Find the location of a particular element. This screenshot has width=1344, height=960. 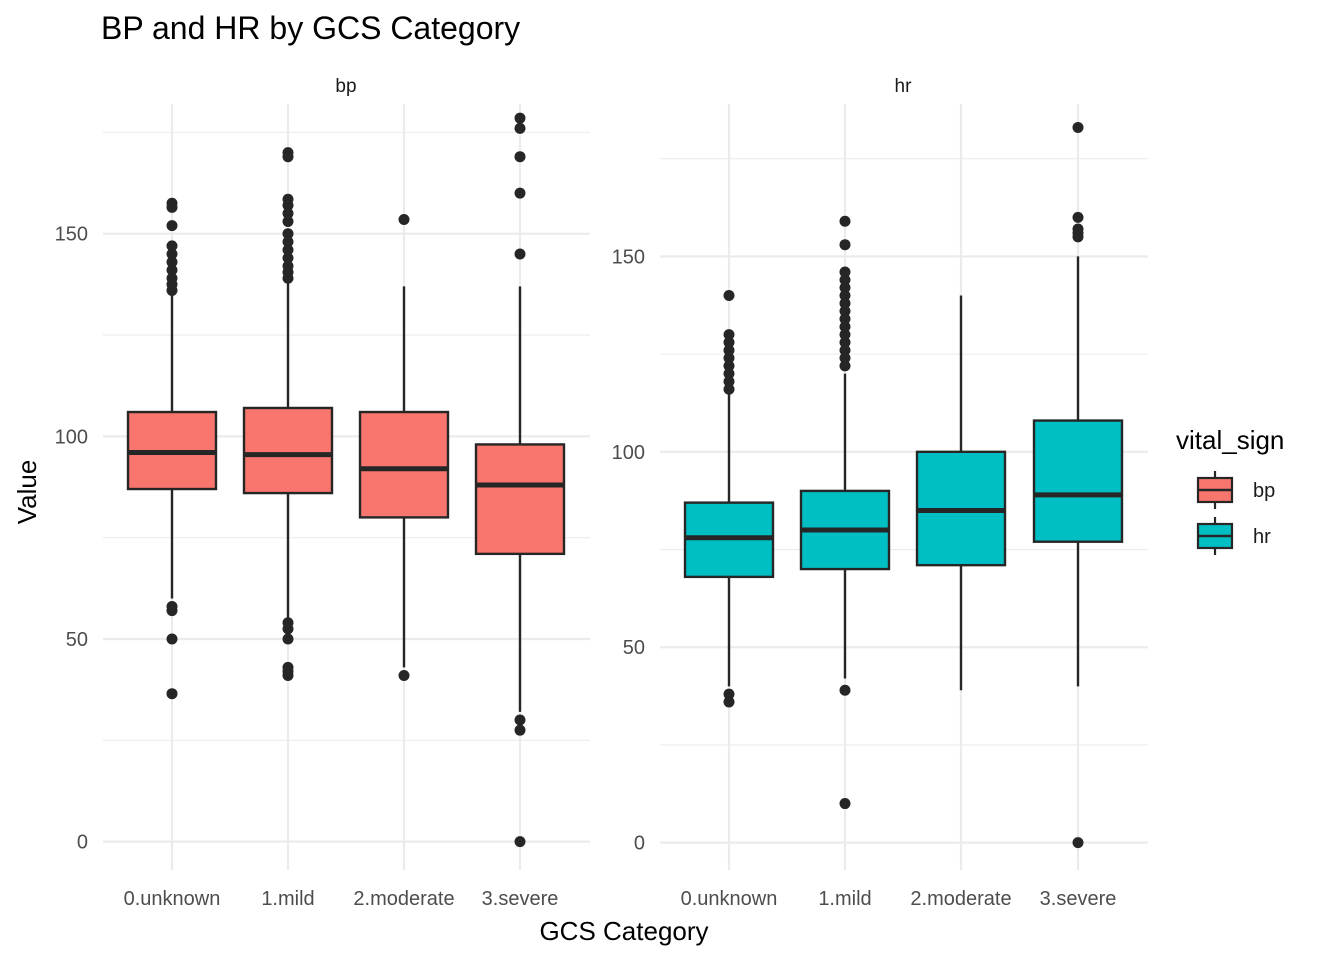

legend: vital_sign bp hr is located at coordinates (1230, 490).